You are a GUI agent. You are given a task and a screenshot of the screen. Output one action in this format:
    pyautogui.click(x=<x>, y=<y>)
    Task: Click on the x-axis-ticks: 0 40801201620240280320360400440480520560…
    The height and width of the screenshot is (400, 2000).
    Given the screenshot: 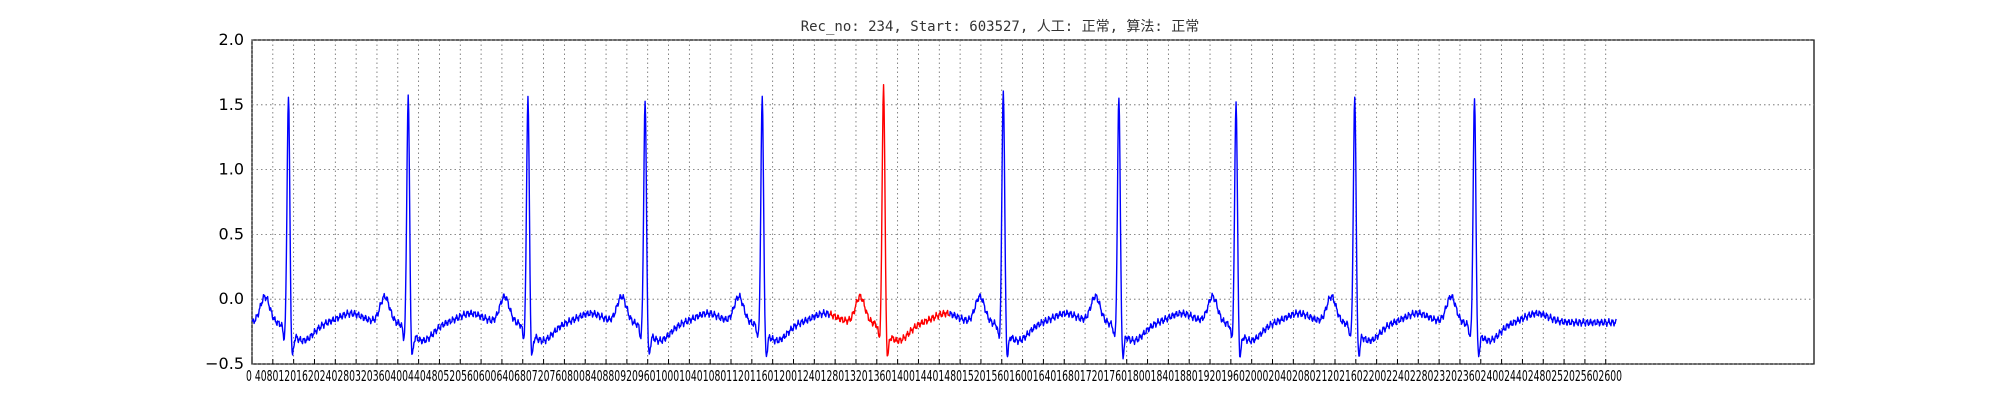 What is the action you would take?
    pyautogui.click(x=934, y=376)
    